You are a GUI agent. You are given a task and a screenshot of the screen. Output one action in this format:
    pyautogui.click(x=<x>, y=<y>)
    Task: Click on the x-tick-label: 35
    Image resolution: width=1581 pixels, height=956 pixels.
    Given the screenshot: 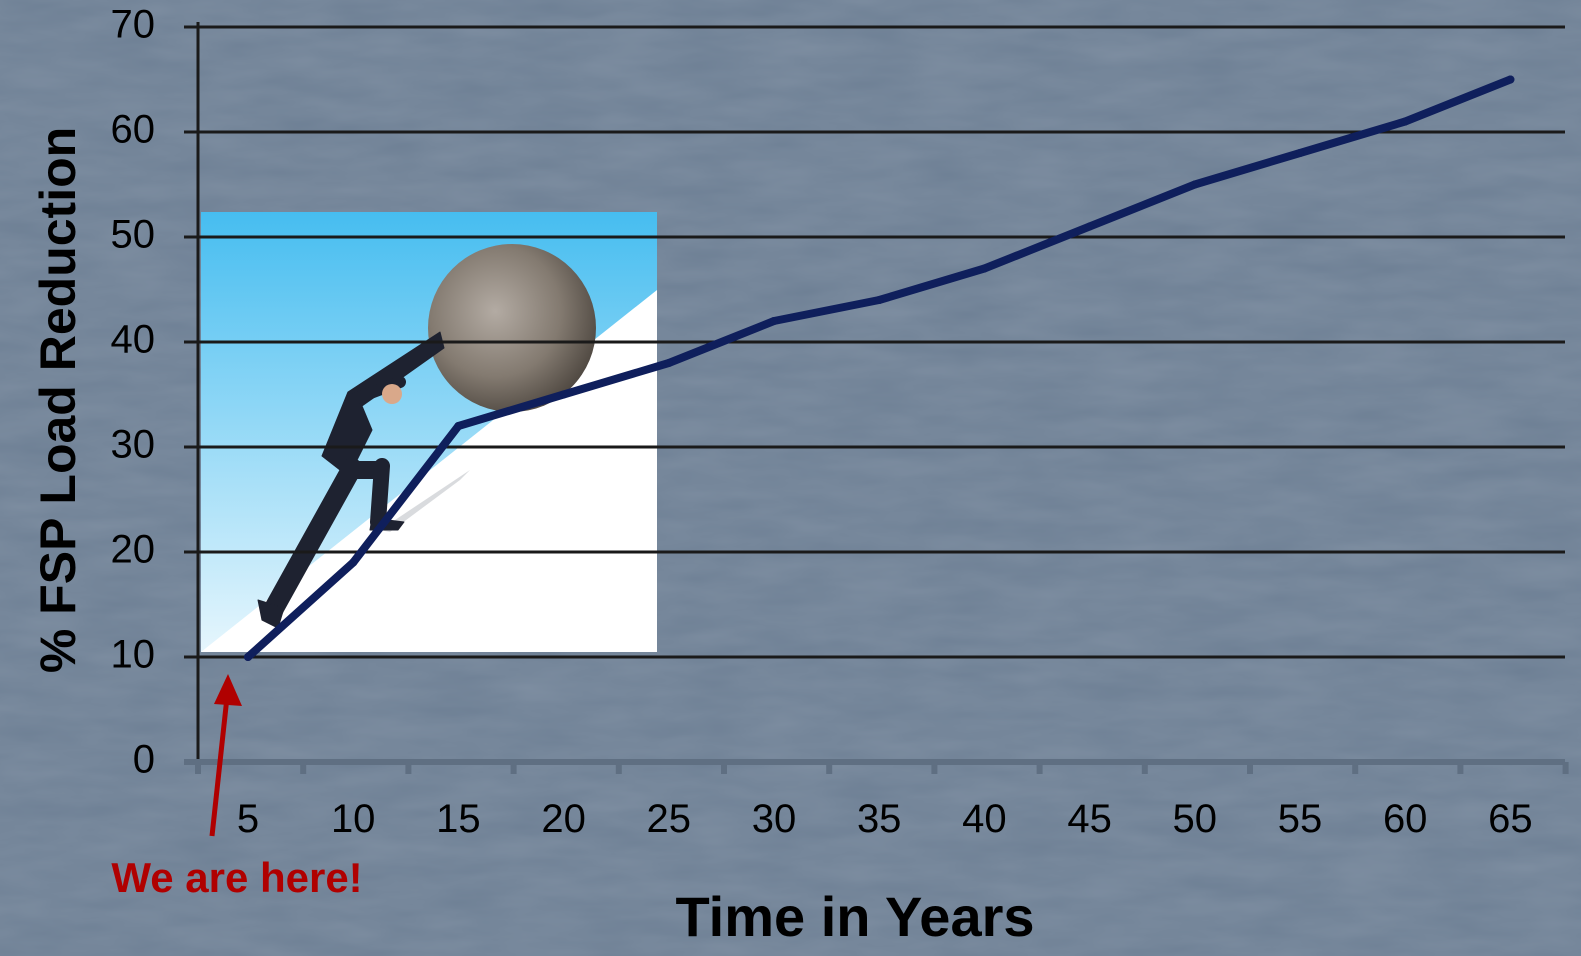 What is the action you would take?
    pyautogui.click(x=879, y=819)
    